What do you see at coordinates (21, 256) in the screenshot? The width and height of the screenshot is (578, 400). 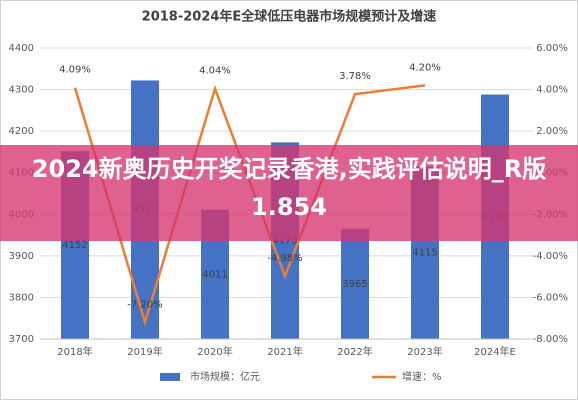 I see `y-tick-label: 3900` at bounding box center [21, 256].